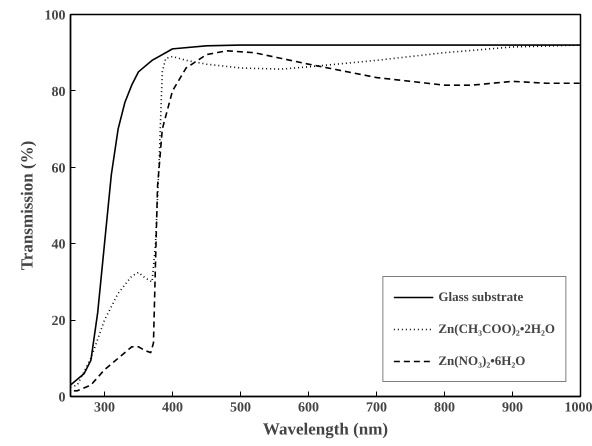 This screenshot has width=592, height=446. Describe the element at coordinates (172, 408) in the screenshot. I see `x-tick-label: 400` at that location.